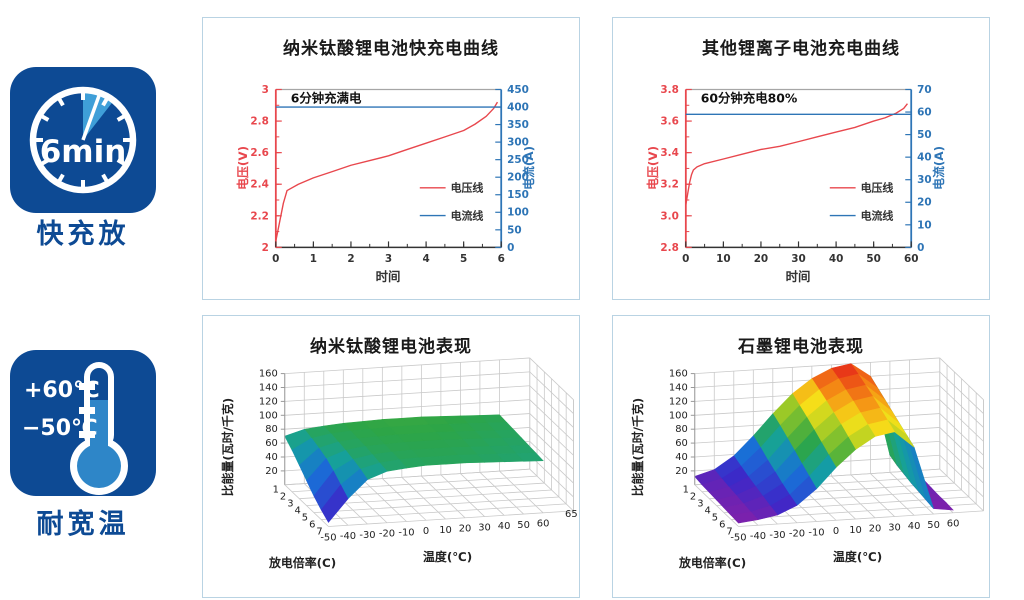  I want to click on right-tick-label: 400, so click(518, 108).